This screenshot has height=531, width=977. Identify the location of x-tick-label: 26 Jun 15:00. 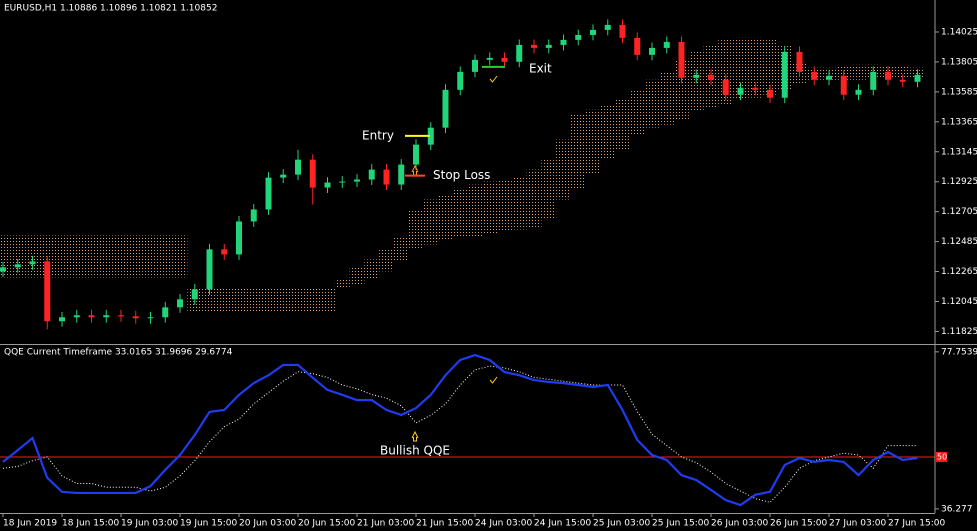
(798, 524).